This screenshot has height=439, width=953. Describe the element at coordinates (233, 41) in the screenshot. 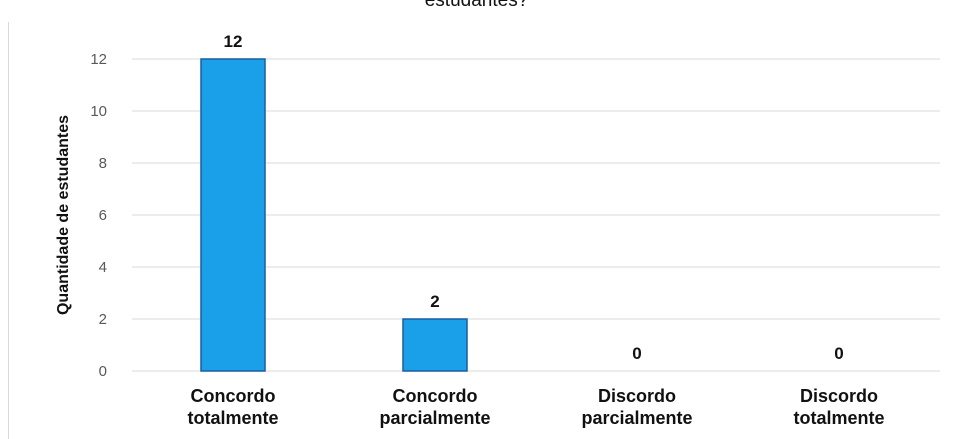

I see `data-label: 12` at that location.